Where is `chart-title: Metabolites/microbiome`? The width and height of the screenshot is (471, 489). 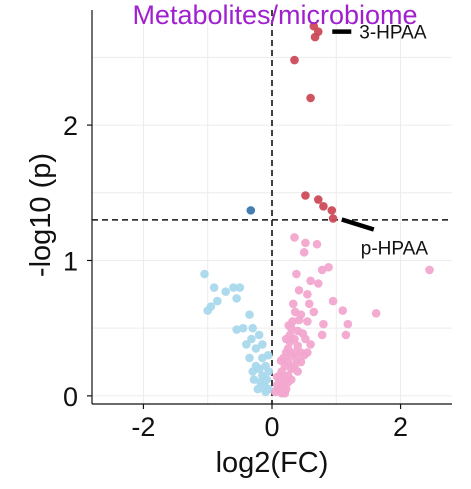
chart-title: Metabolites/microbiome is located at coordinates (274, 15).